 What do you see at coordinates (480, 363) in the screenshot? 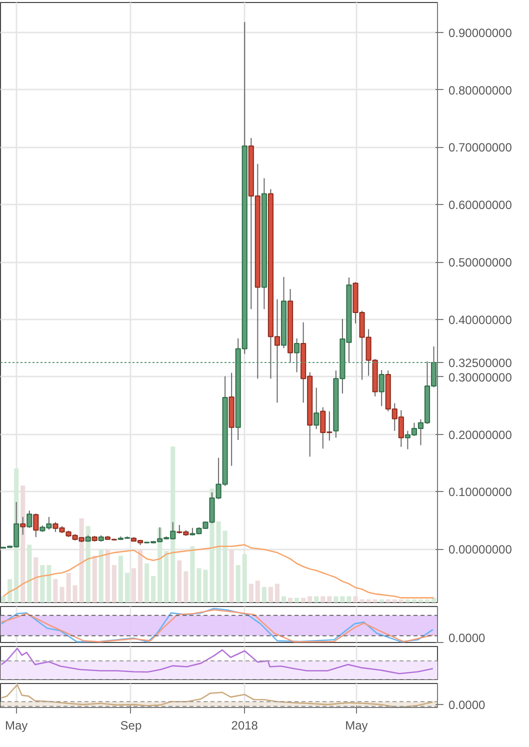
I see `ref-line-label: 0.32500000` at bounding box center [480, 363].